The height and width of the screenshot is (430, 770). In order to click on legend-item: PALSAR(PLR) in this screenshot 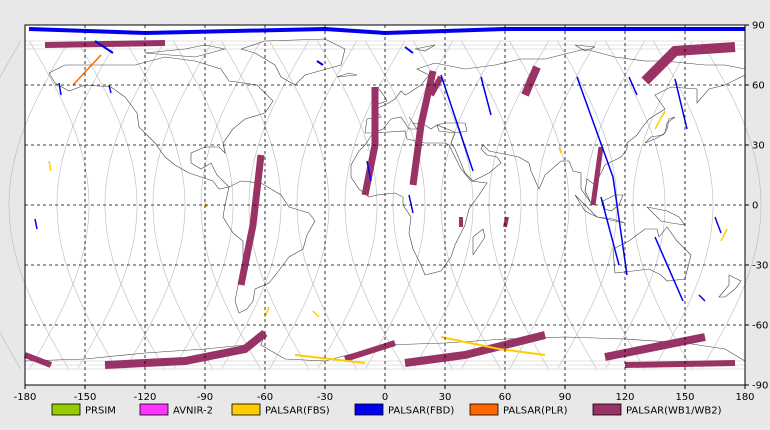, I will do `click(518, 410)`.